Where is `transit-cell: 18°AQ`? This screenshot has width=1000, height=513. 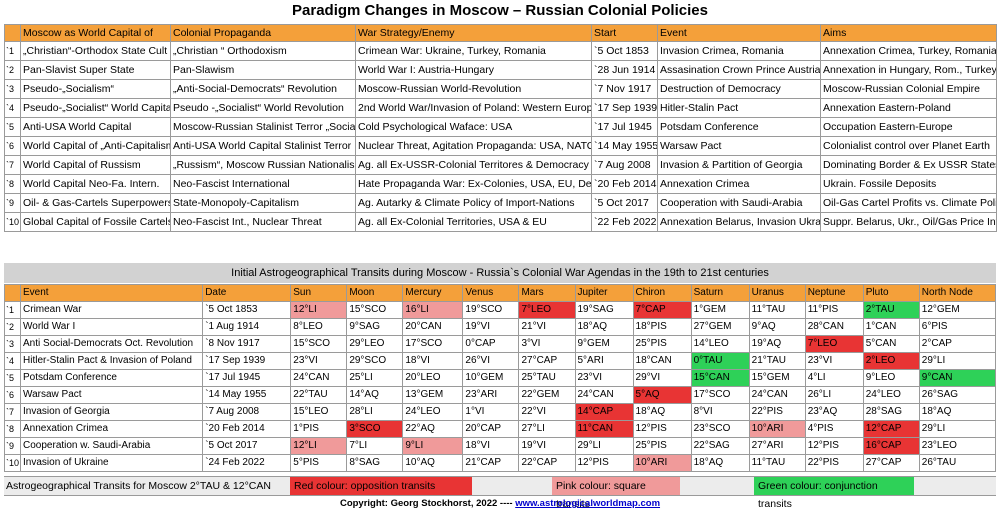 transit-cell: 18°AQ is located at coordinates (662, 412).